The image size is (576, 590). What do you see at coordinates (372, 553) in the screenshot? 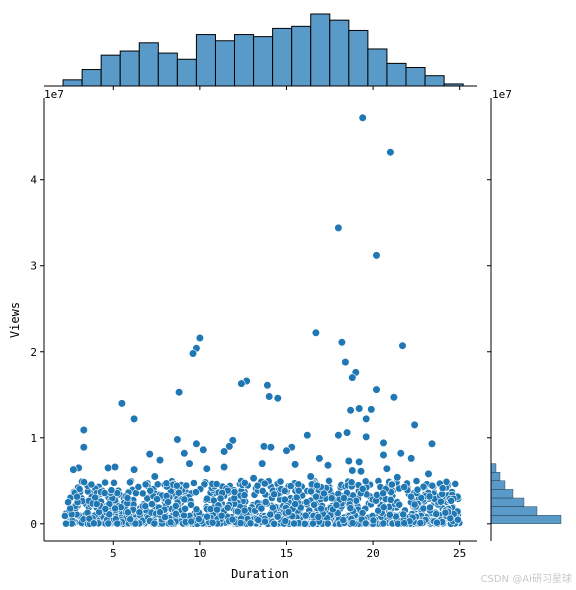
I see `x-tick-label: 20` at bounding box center [372, 553].